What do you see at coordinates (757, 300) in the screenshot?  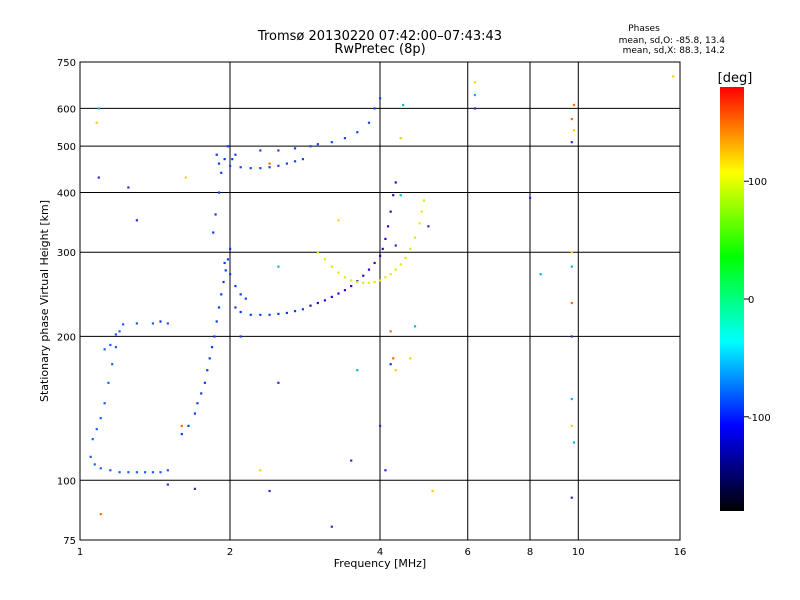 I see `colorbar-ticks: 100 0 -100` at bounding box center [757, 300].